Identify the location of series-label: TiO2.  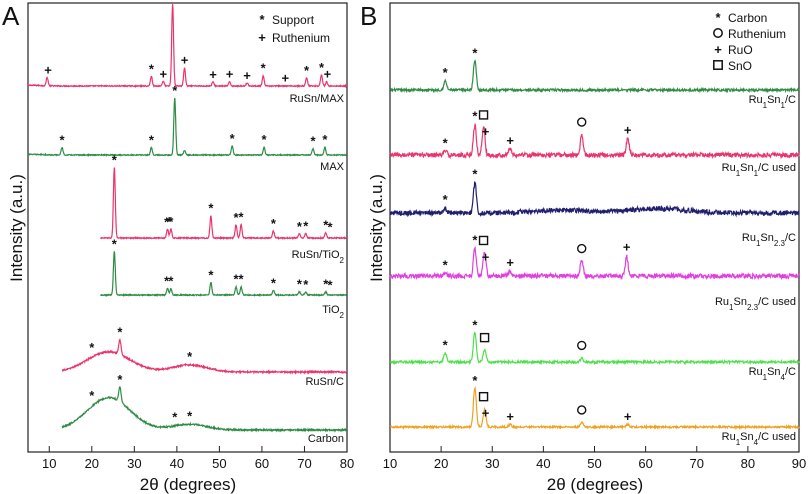
(333, 312).